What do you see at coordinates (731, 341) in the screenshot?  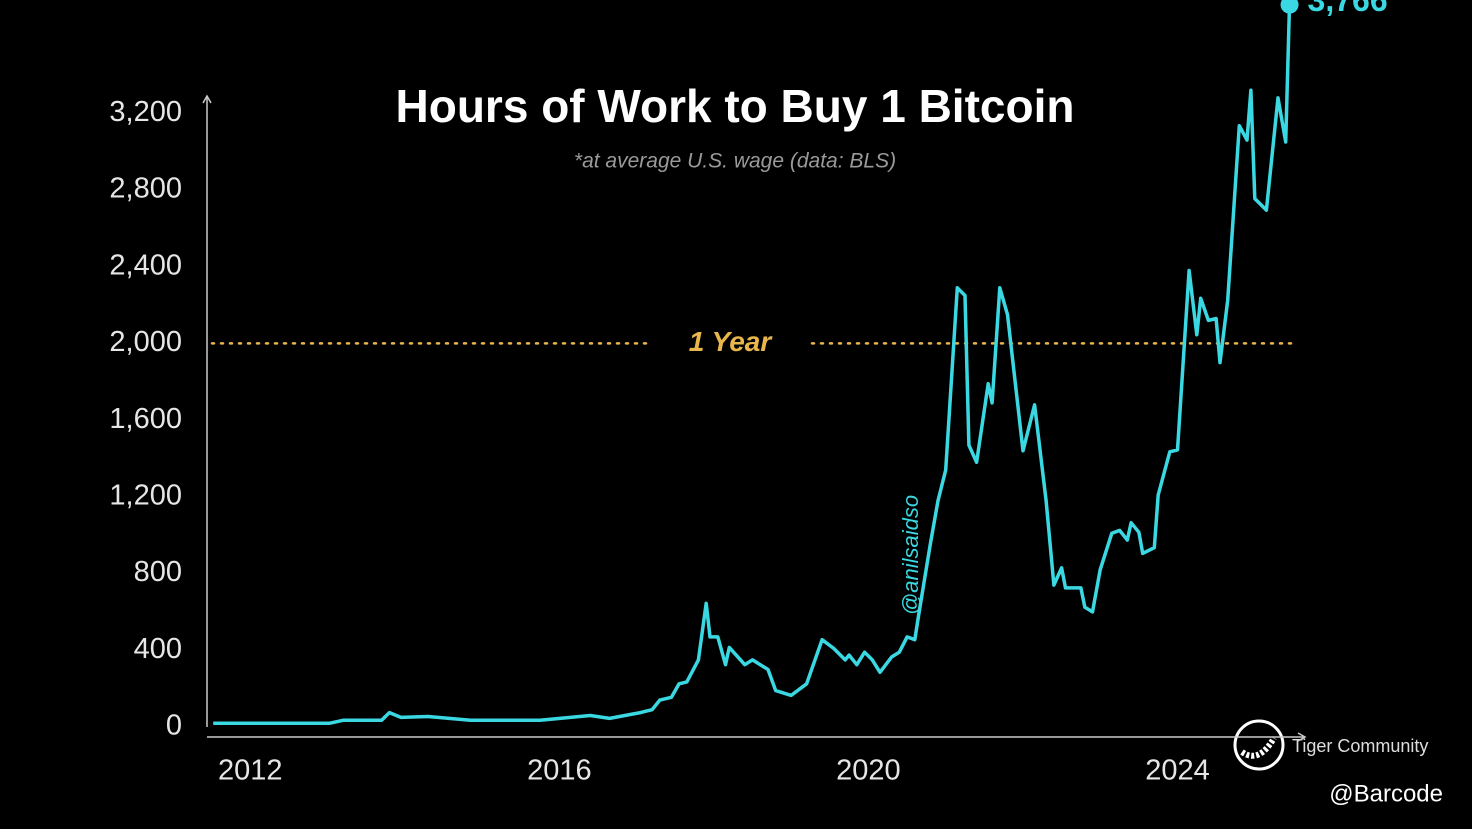 I see `reference-label: 1 Year` at bounding box center [731, 341].